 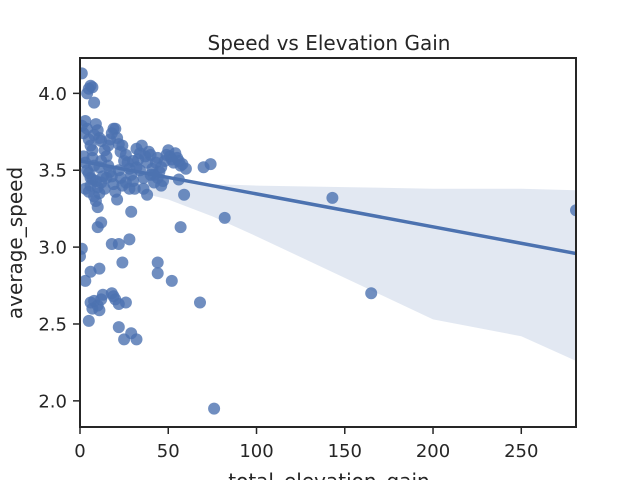 What do you see at coordinates (328, 474) in the screenshot?
I see `x-axis-label: total_elevation_gain` at bounding box center [328, 474].